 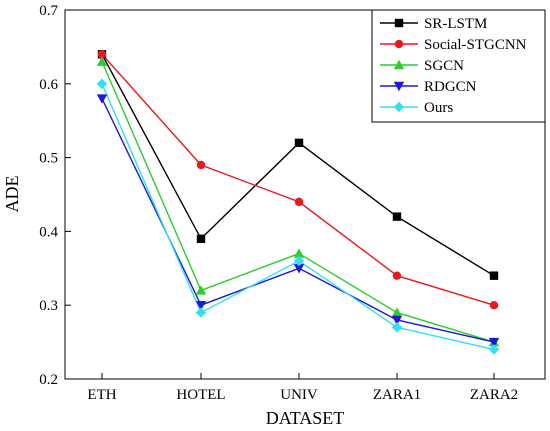 I want to click on y-tick-label: 0.7, so click(x=48, y=11).